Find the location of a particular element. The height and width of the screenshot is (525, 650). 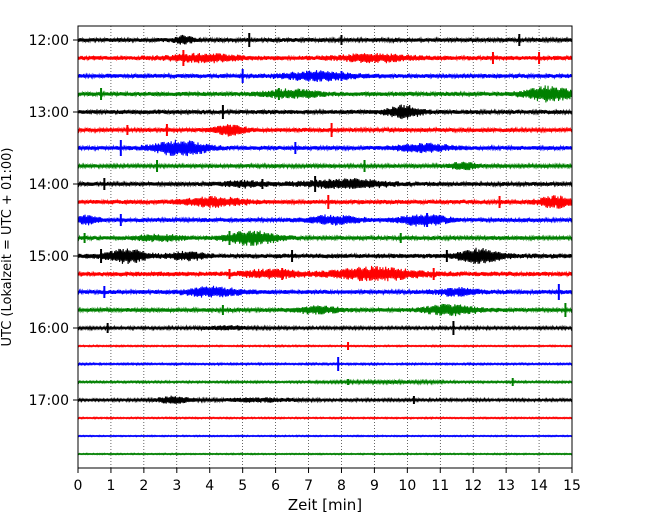

x-tick-label: 1 is located at coordinates (110, 486).